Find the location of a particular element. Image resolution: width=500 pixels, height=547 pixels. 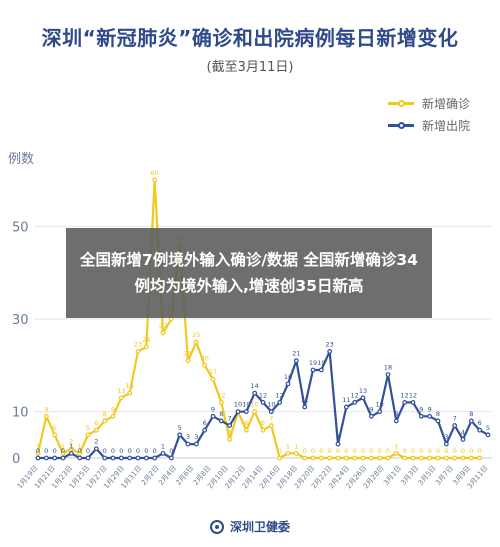

data-label-discharged: 21 is located at coordinates (296, 354).